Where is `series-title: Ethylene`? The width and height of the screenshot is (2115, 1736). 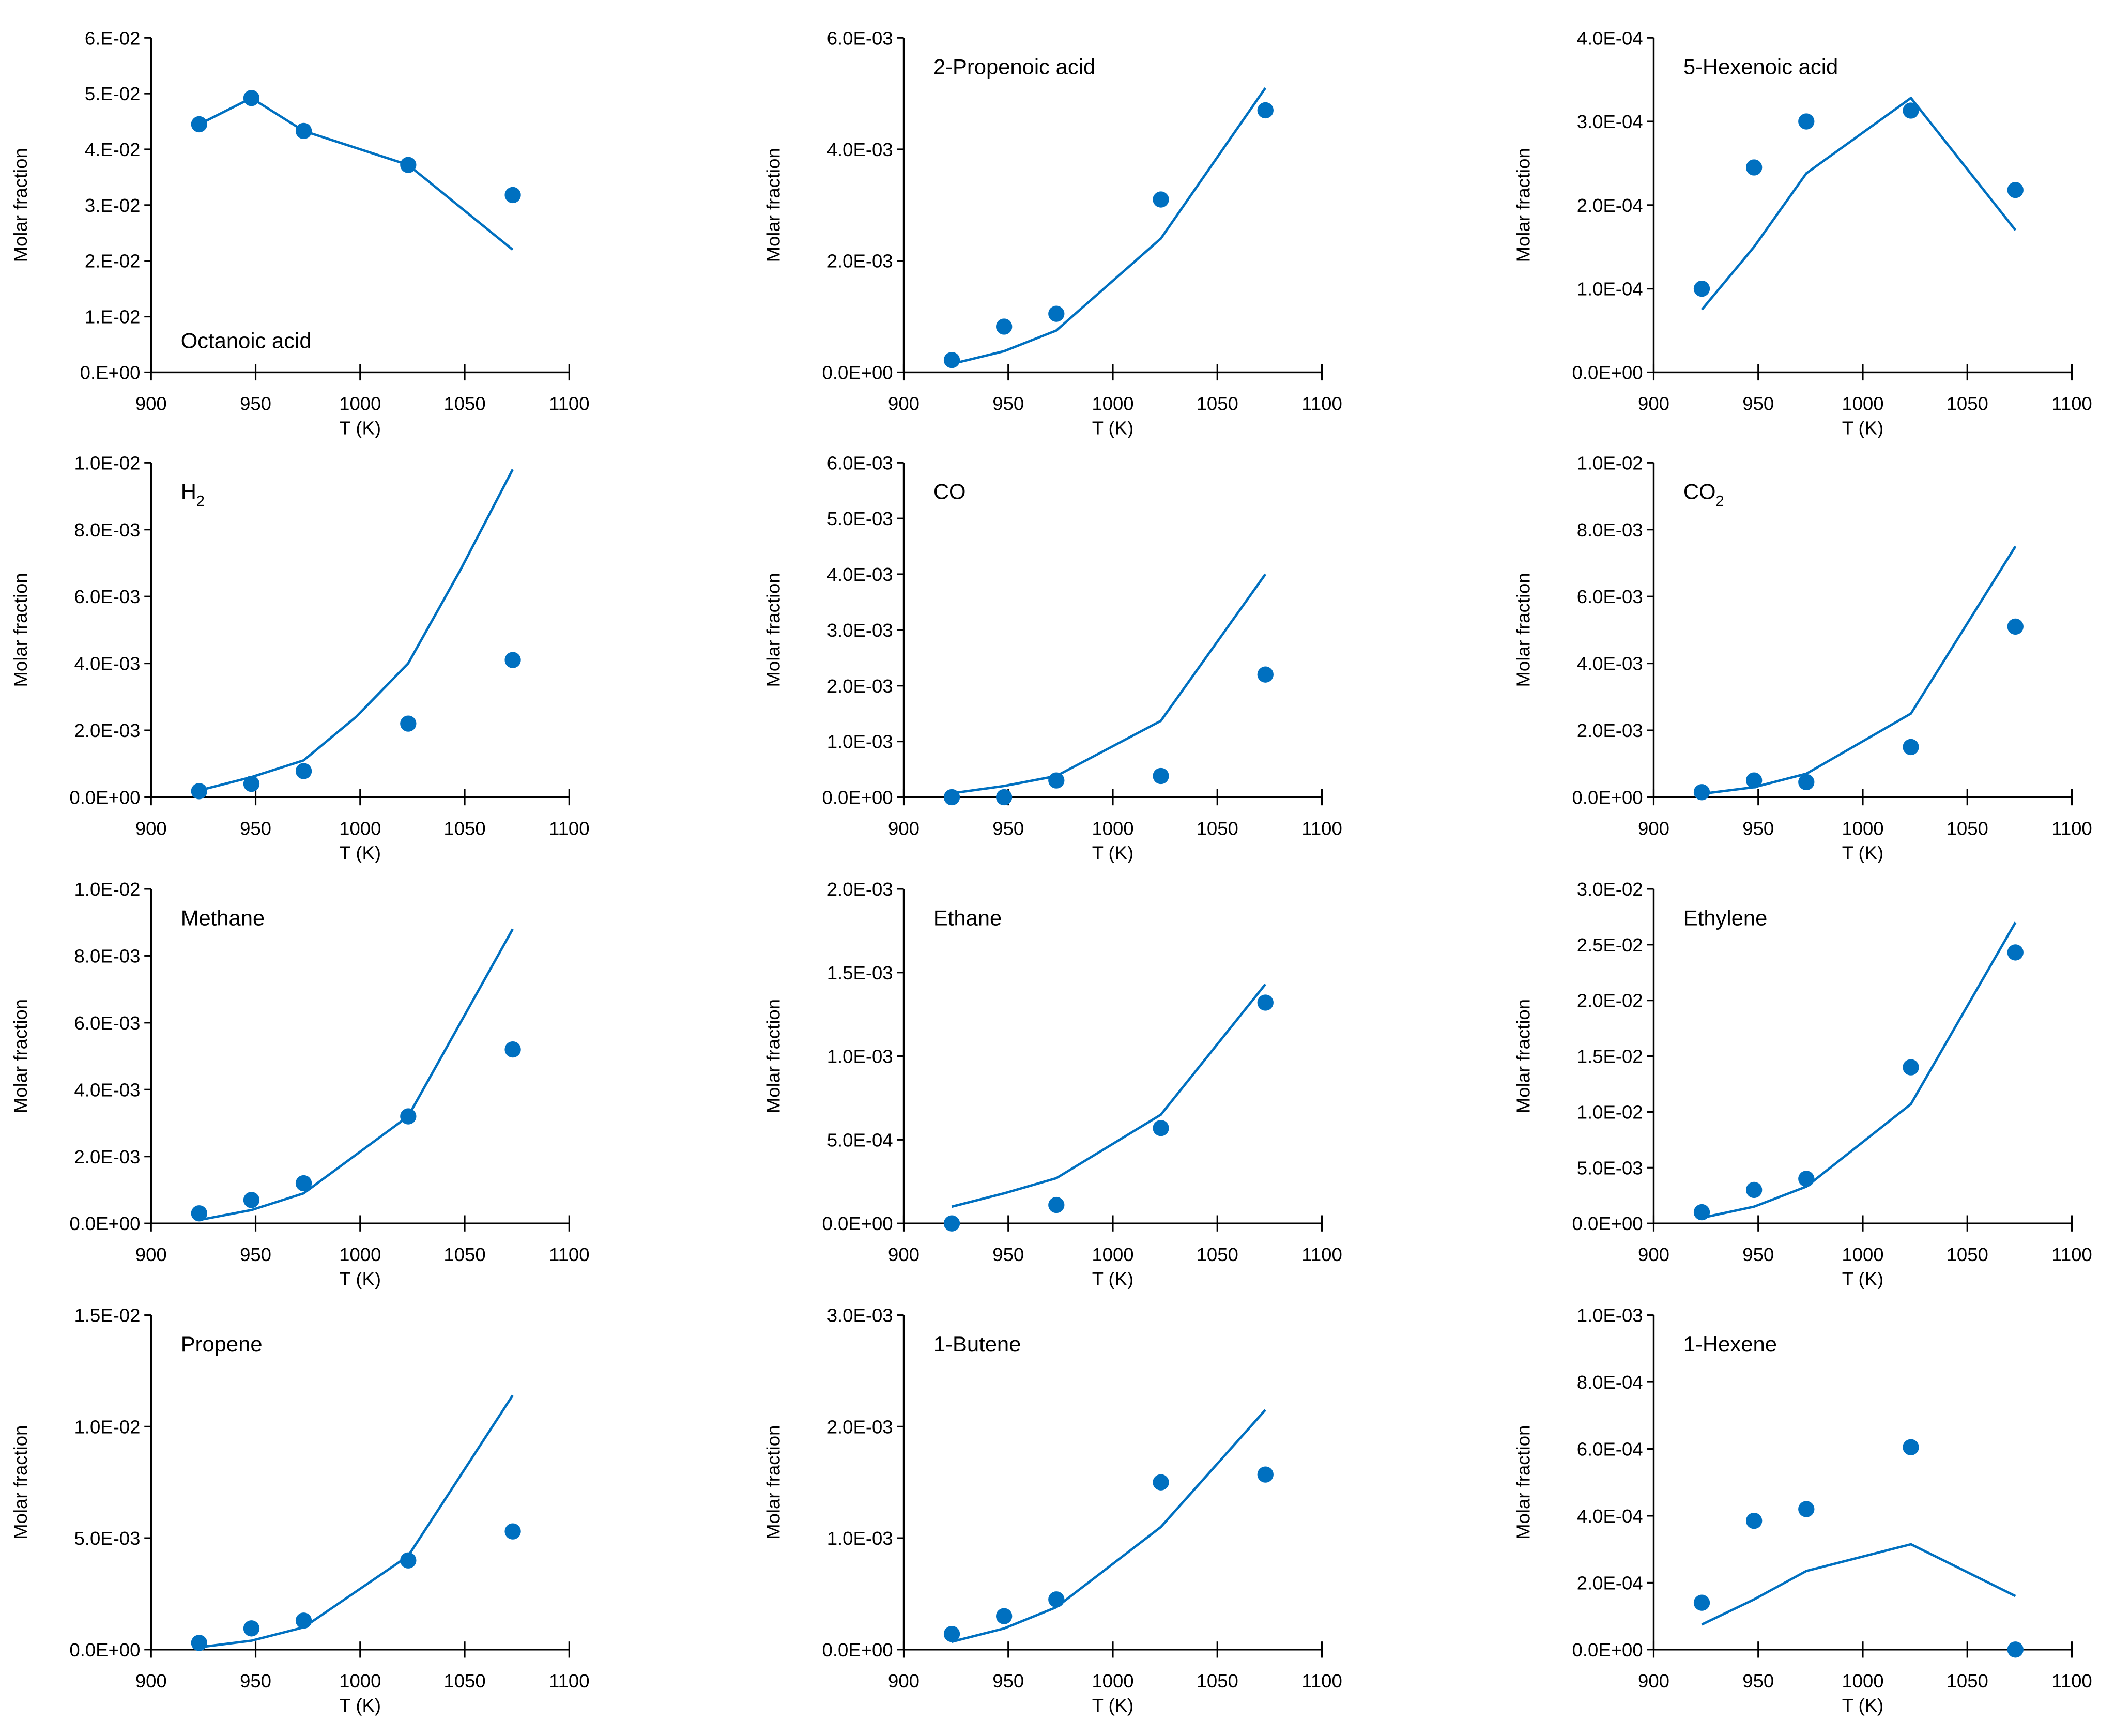
series-title: Ethylene is located at coordinates (1725, 918).